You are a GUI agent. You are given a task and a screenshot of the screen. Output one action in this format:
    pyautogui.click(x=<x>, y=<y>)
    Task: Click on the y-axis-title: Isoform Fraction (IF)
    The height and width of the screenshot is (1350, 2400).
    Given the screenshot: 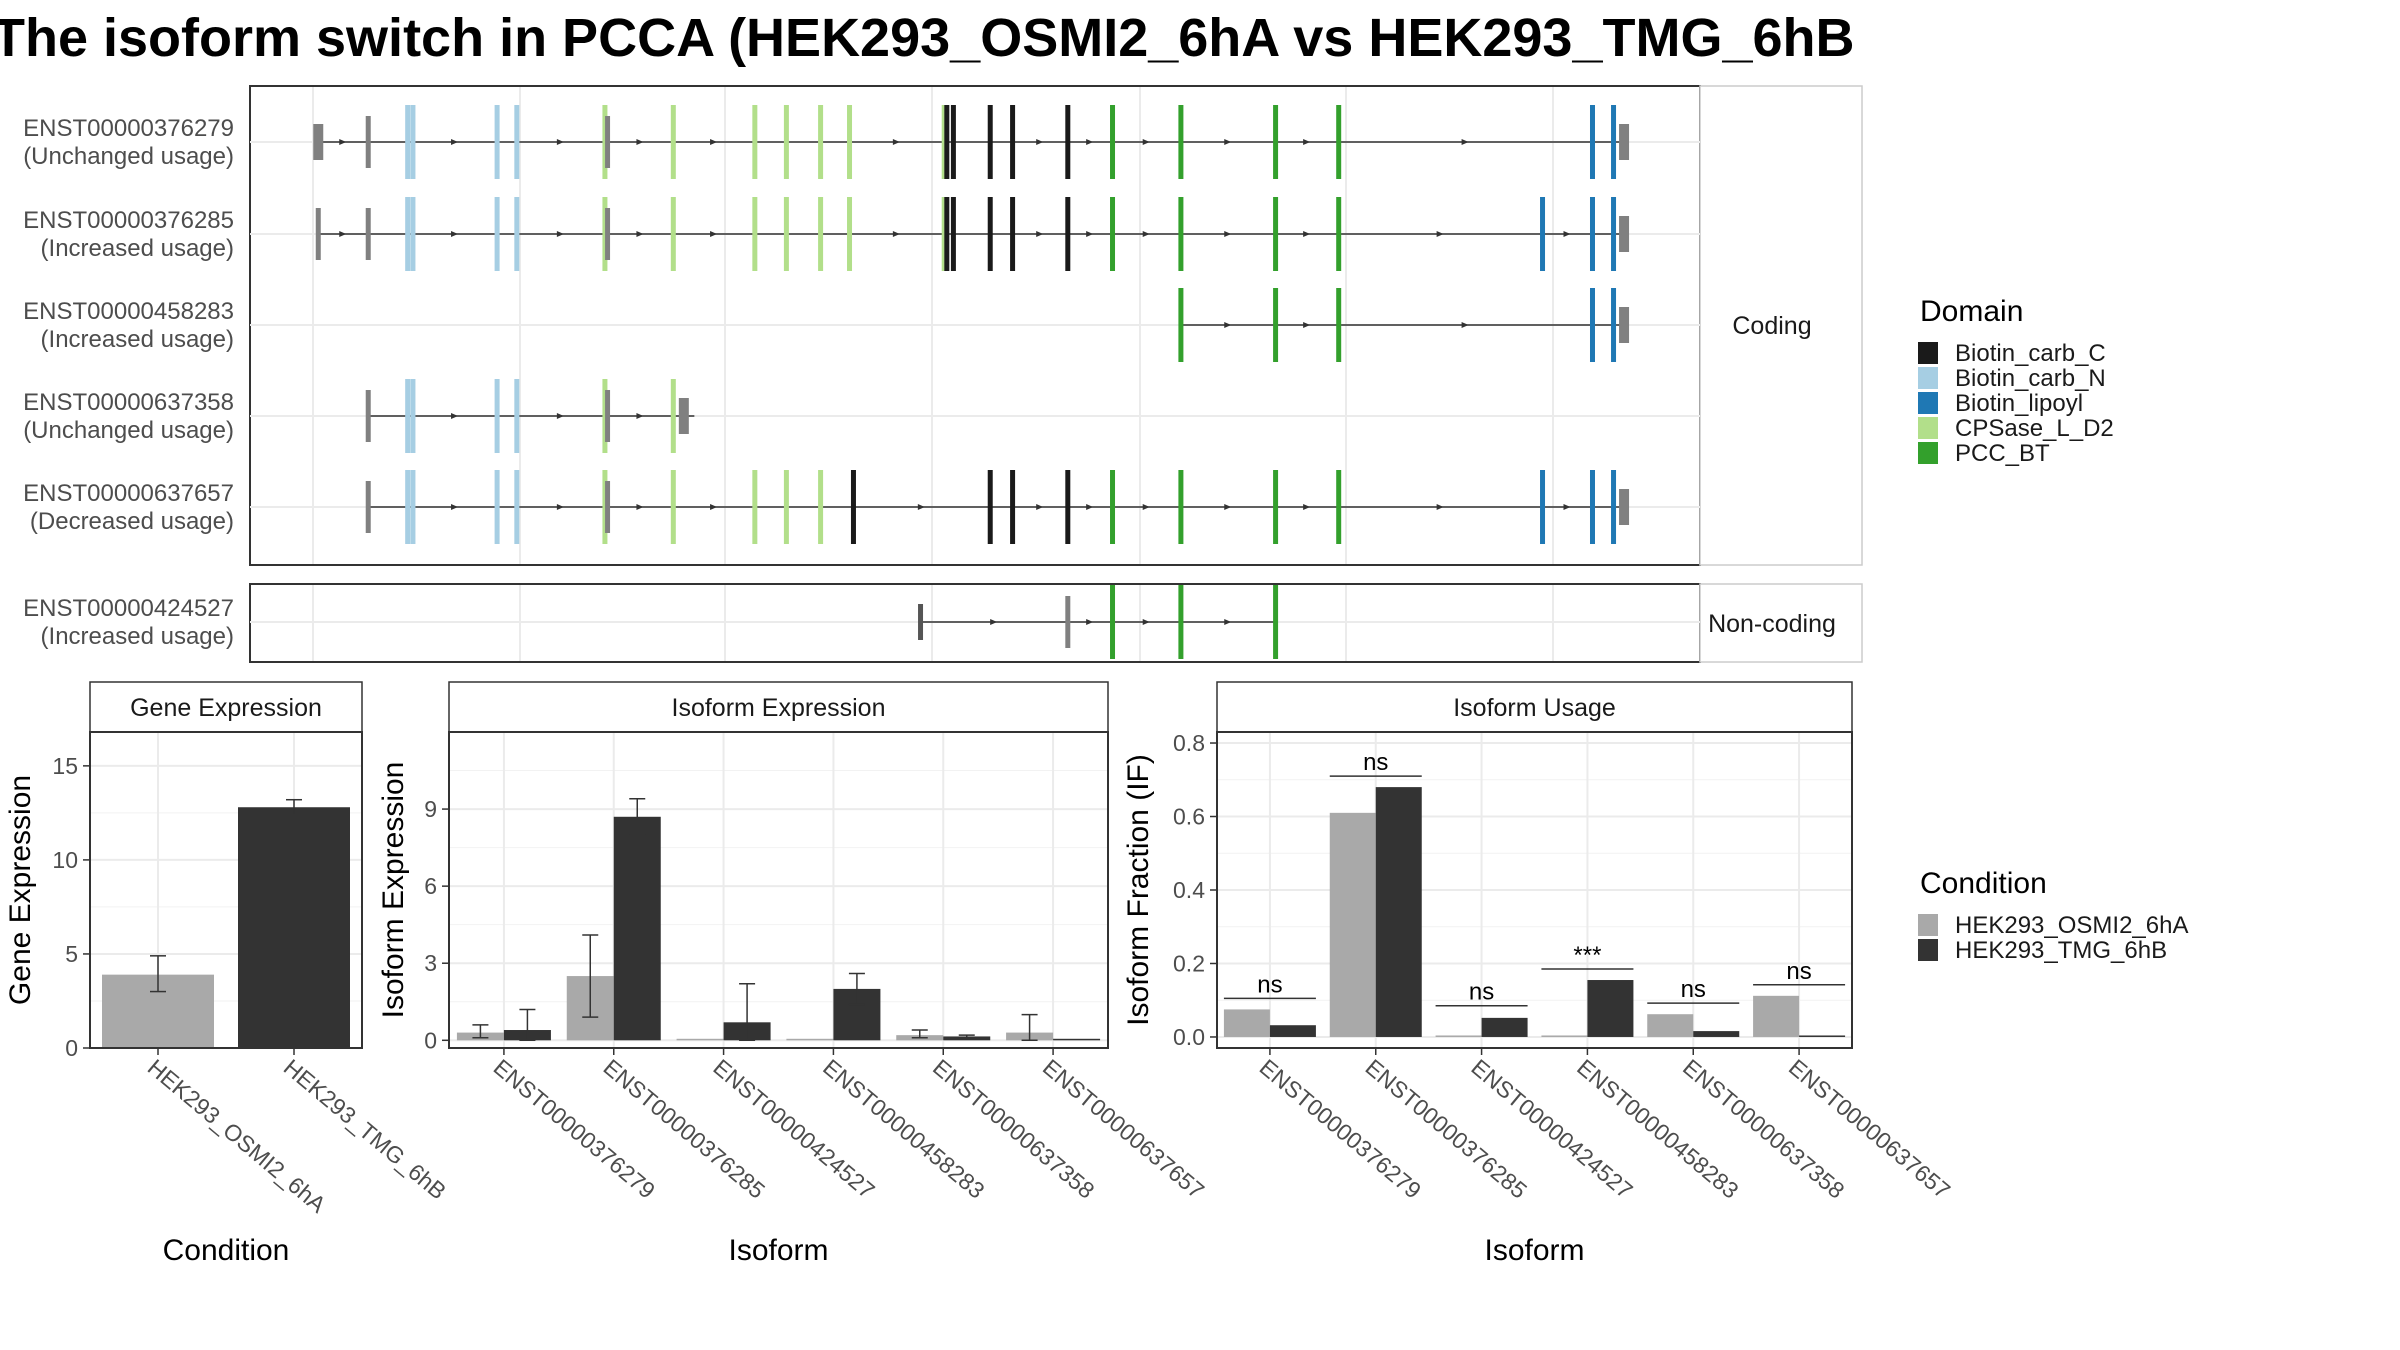 What is the action you would take?
    pyautogui.click(x=1138, y=890)
    